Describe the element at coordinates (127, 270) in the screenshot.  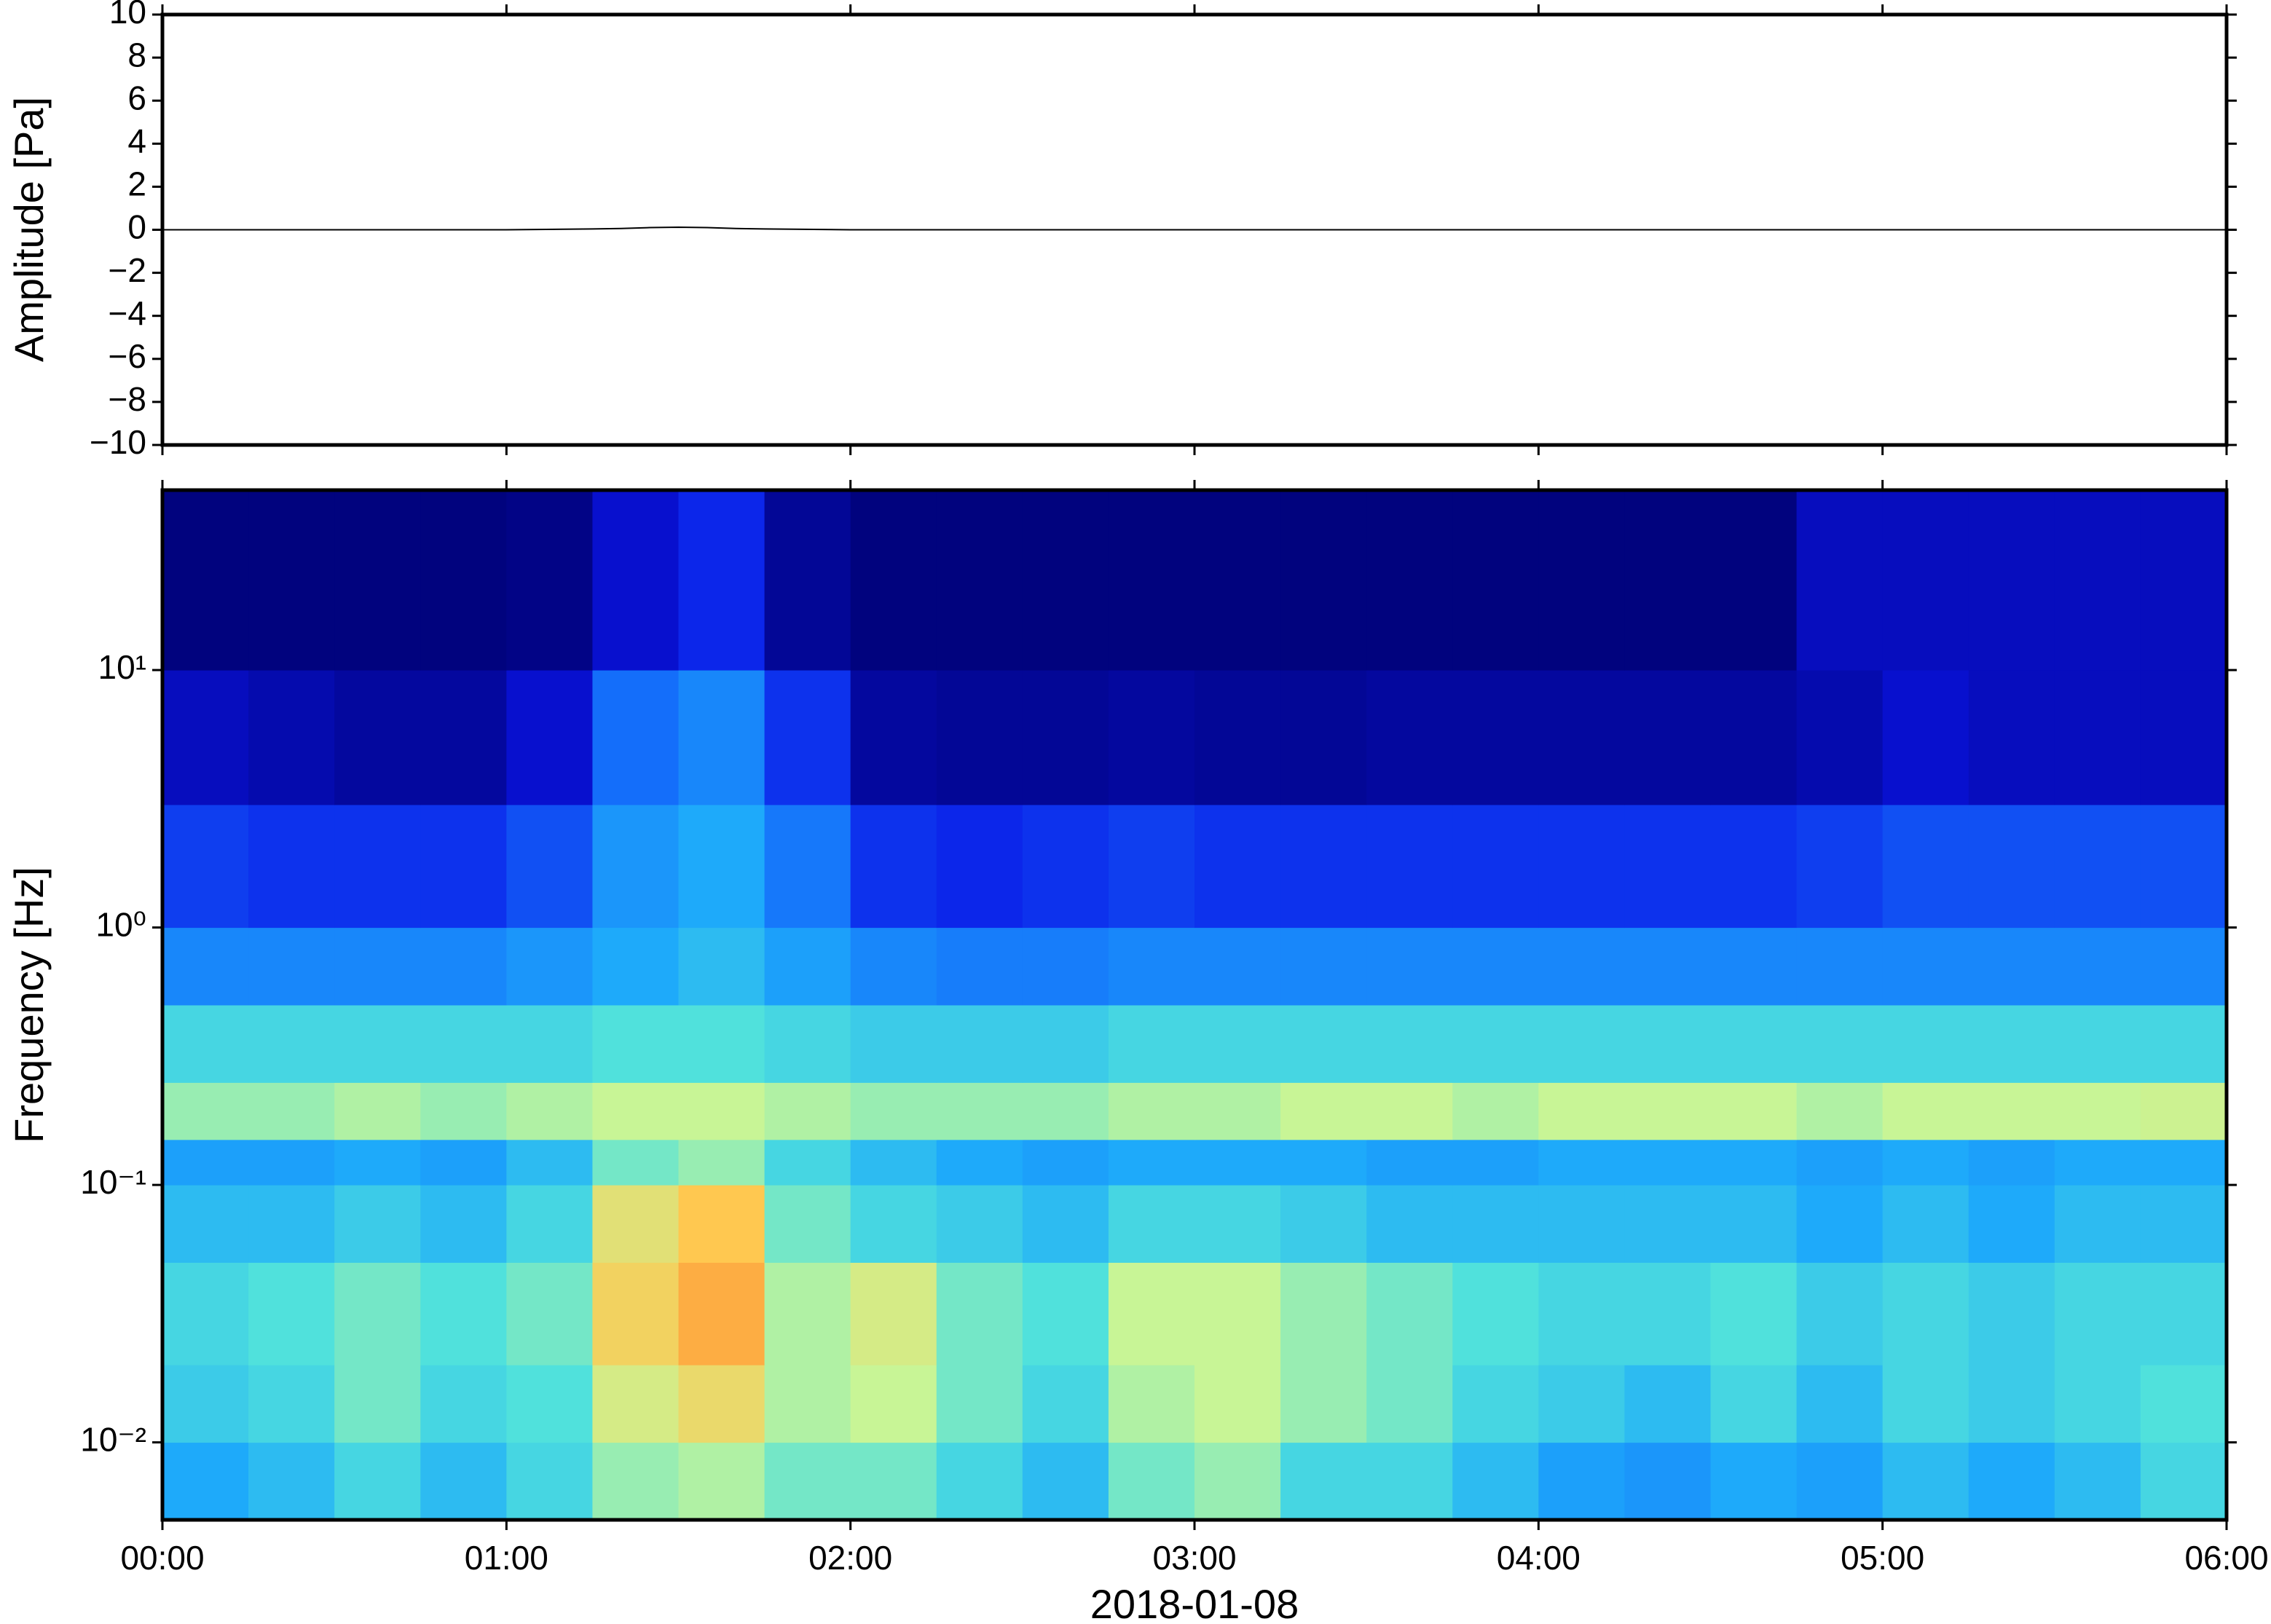
I see `y-tick-label: −2` at that location.